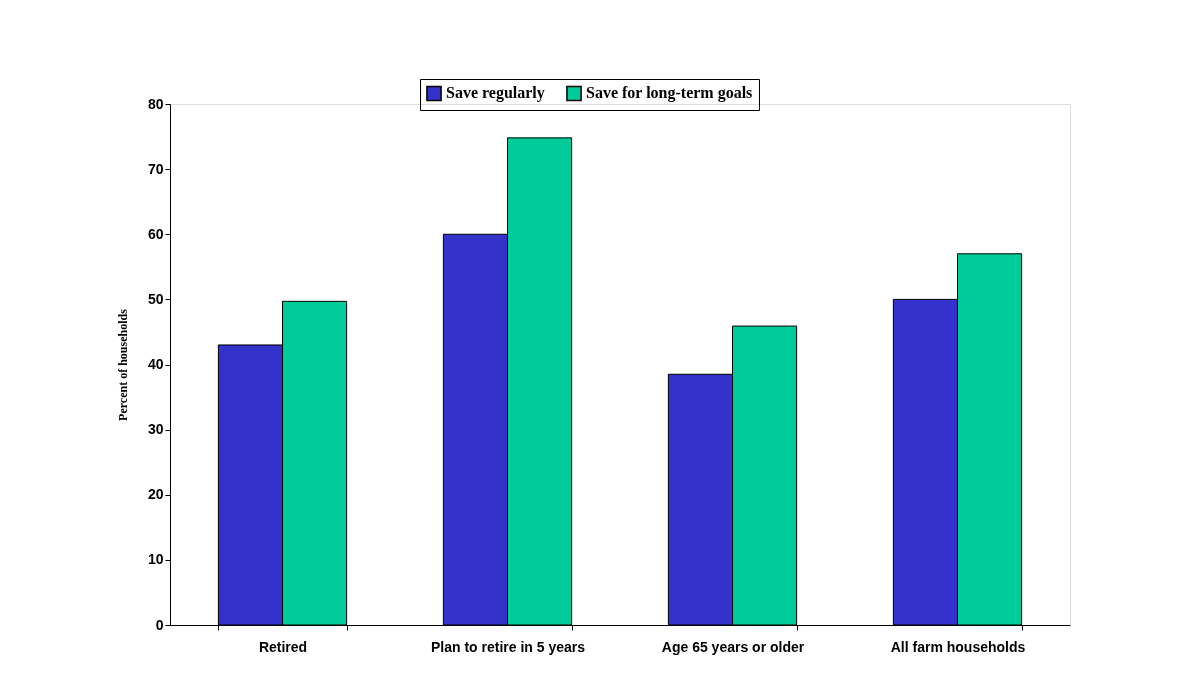 The height and width of the screenshot is (687, 1187). Describe the element at coordinates (495, 93) in the screenshot. I see `legend-label: Save regularly` at that location.